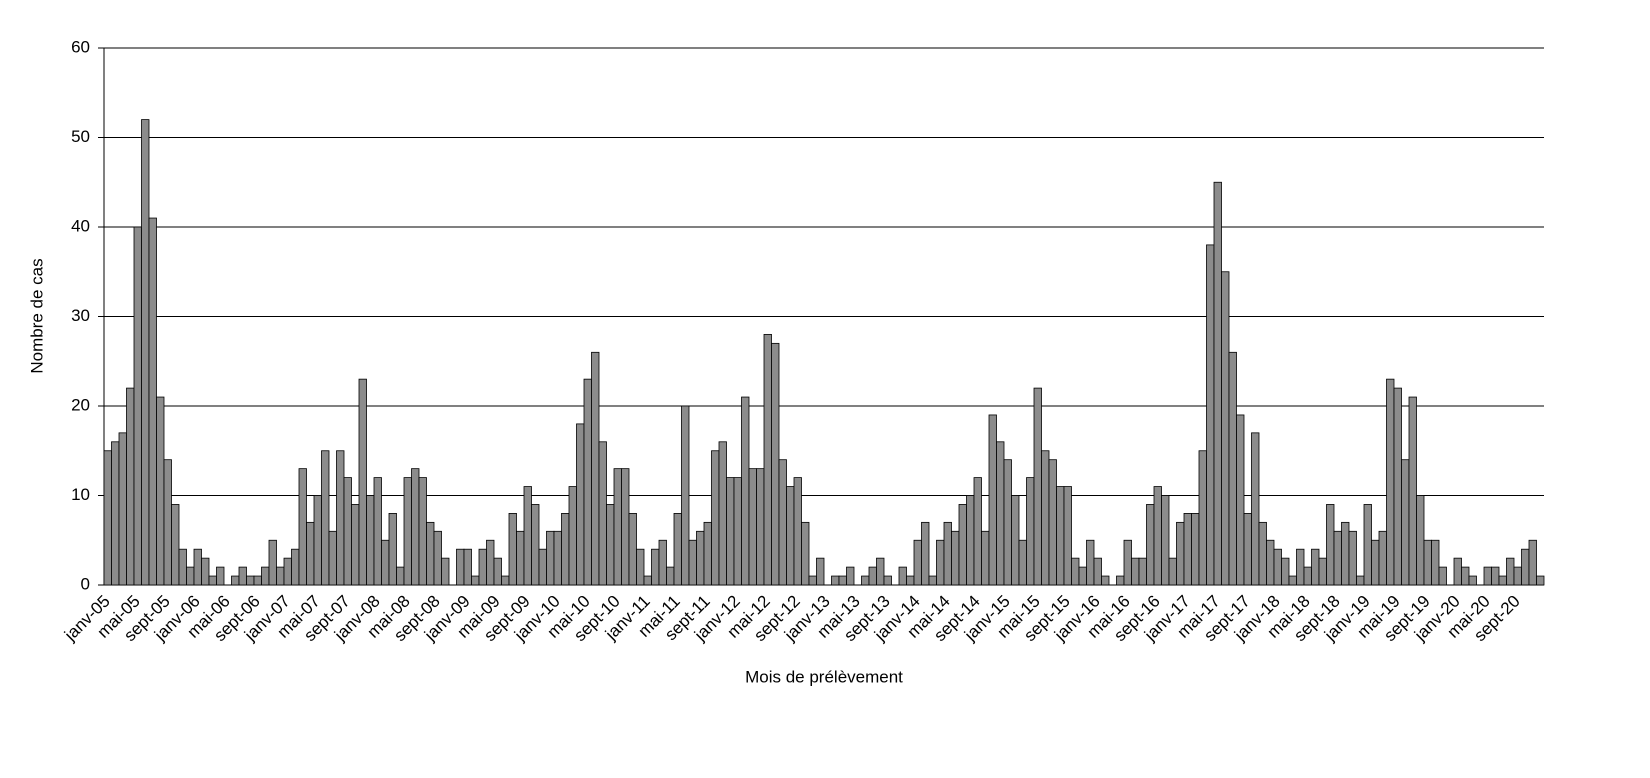 This screenshot has height=778, width=1650. What do you see at coordinates (80, 46) in the screenshot?
I see `y-tick-label: 60` at bounding box center [80, 46].